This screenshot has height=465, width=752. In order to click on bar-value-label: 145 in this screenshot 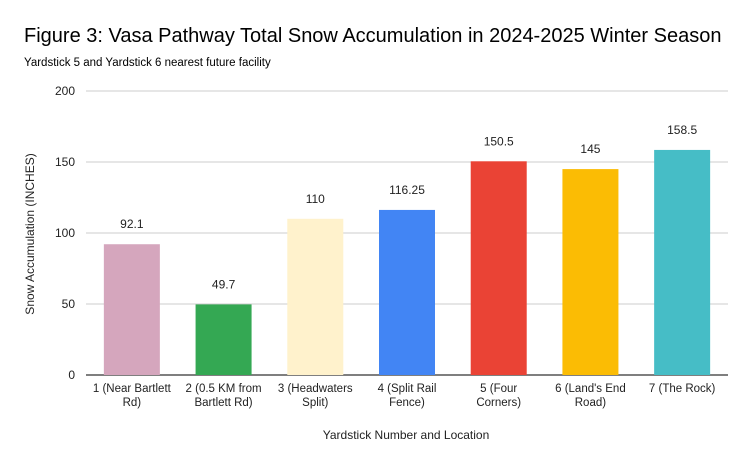, I will do `click(590, 149)`.